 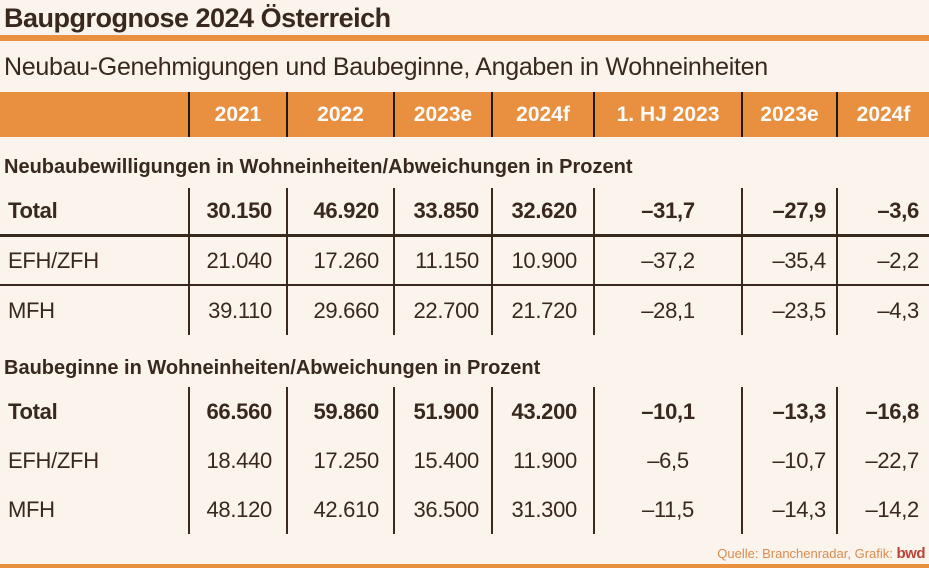 What do you see at coordinates (544, 211) in the screenshot?
I see `value-2024f: 32.620` at bounding box center [544, 211].